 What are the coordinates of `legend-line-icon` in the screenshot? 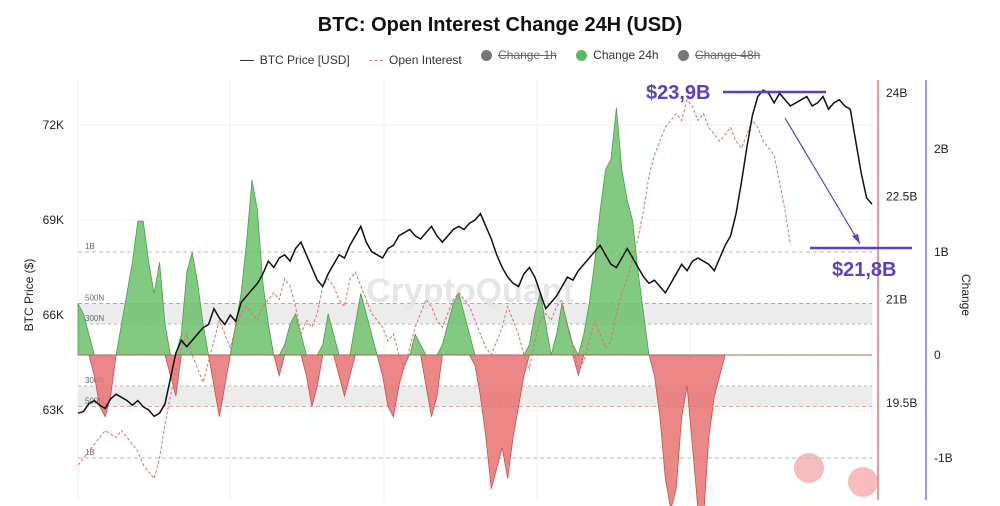 It's located at (246, 60).